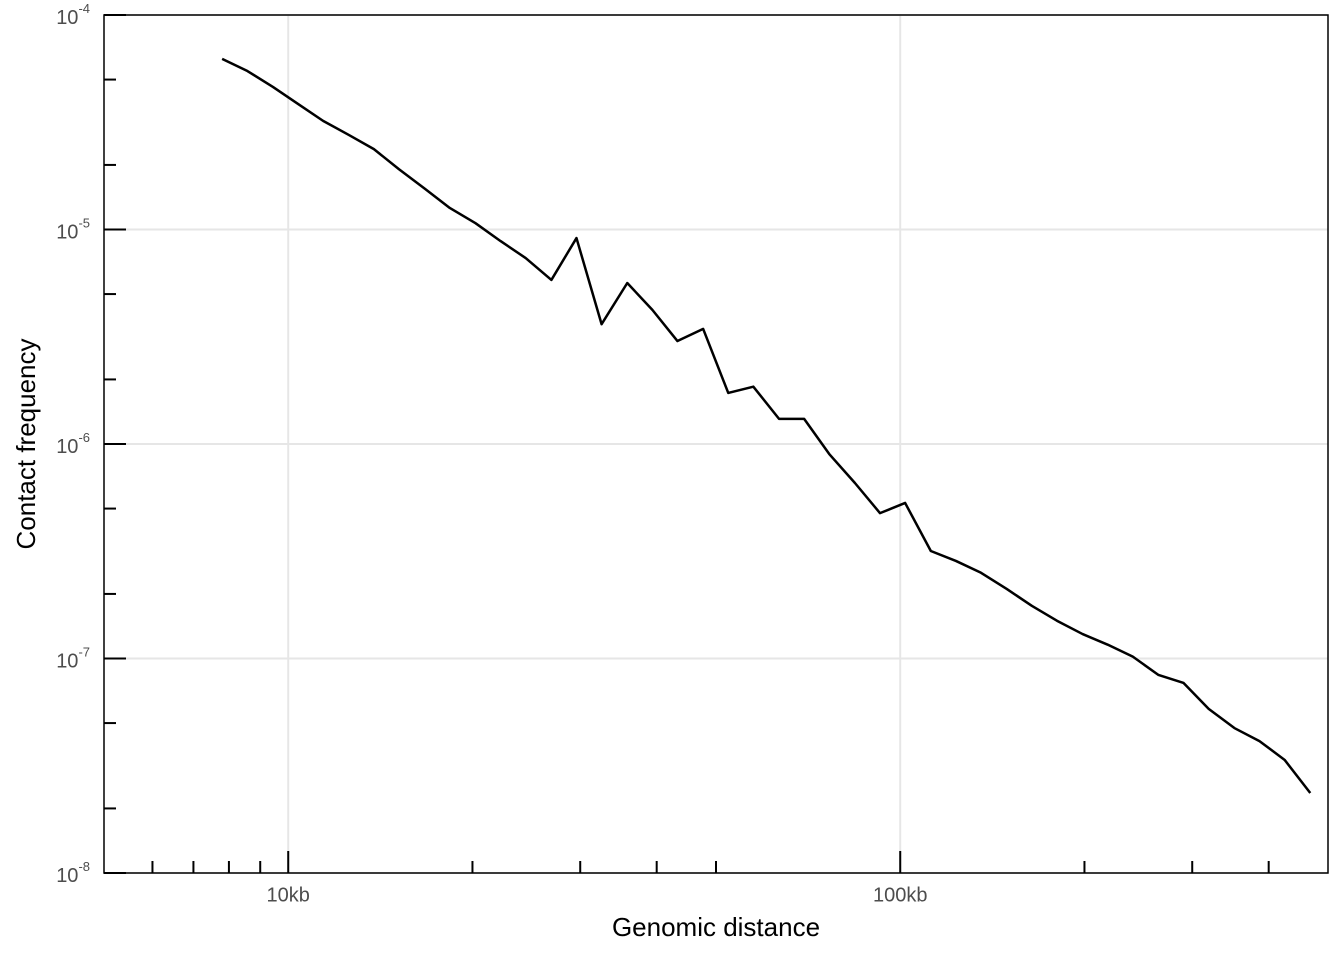 Image resolution: width=1344 pixels, height=960 pixels. I want to click on y-tick-label: 10⁻⁴, so click(73, 15).